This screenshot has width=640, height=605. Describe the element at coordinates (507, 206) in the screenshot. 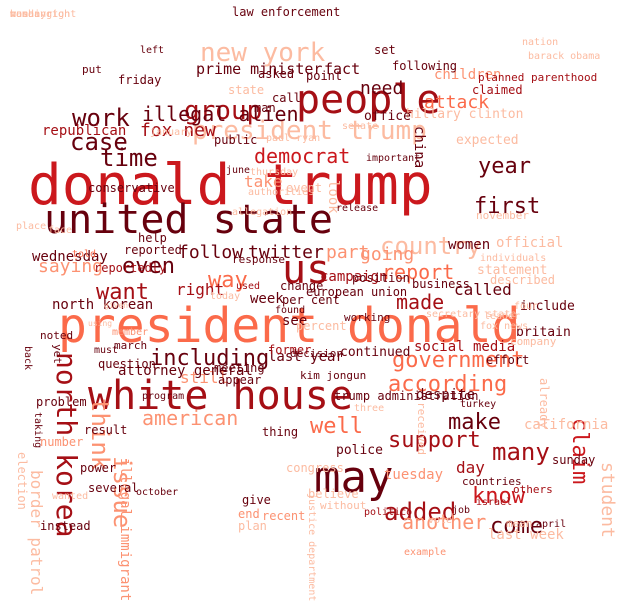

I see `cloud-word: first` at that location.